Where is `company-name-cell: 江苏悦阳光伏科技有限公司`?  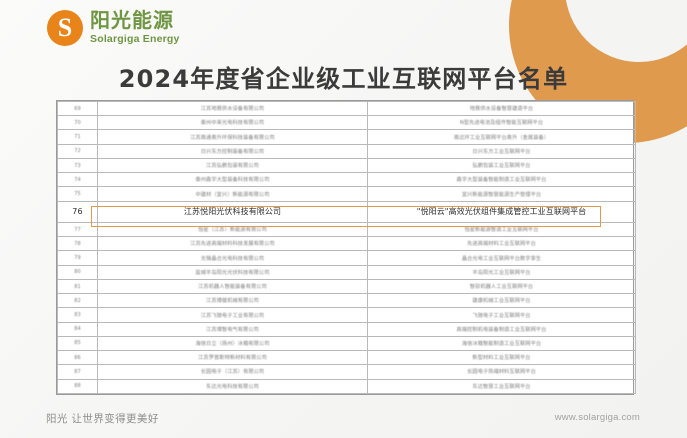
company-name-cell: 江苏悦阳光伏科技有限公司 is located at coordinates (232, 212).